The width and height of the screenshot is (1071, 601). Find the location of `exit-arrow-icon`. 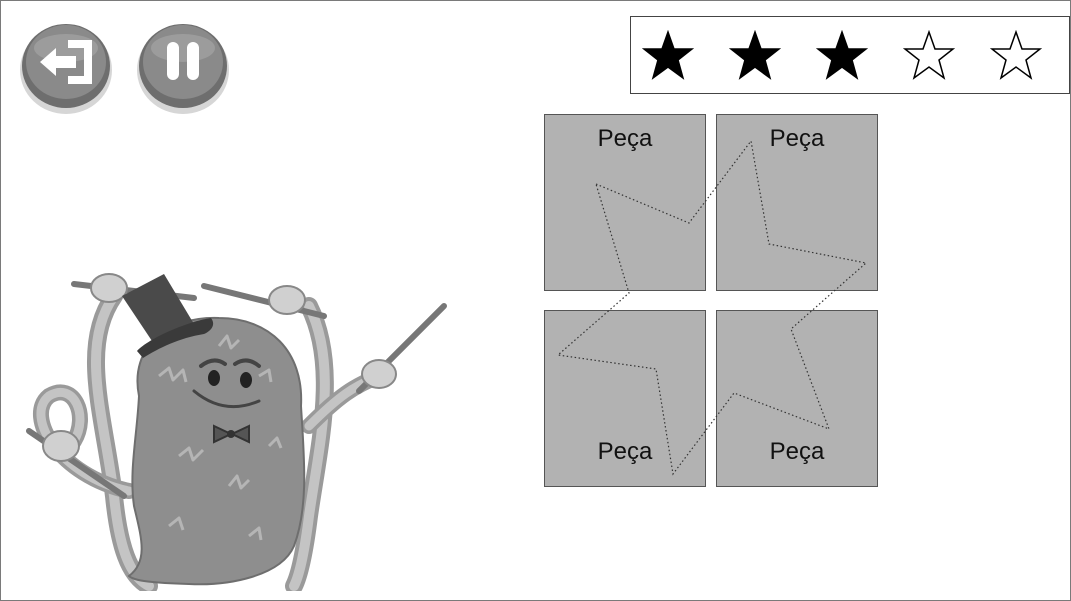

exit-arrow-icon is located at coordinates (66, 69).